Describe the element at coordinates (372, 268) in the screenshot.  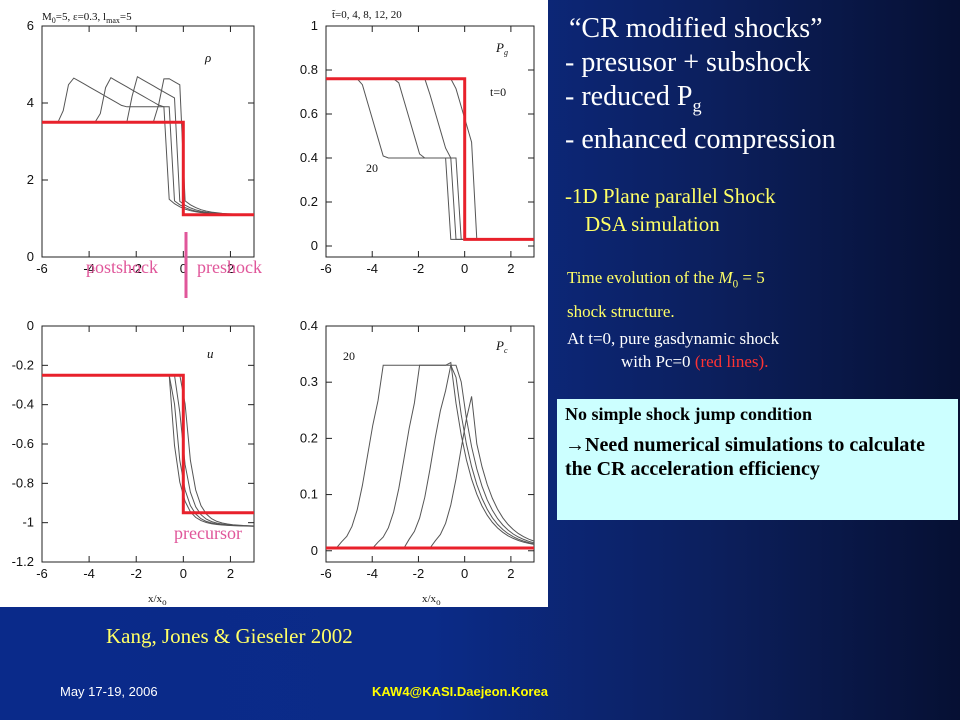
I see `pg-x-tick-label: -4` at that location.